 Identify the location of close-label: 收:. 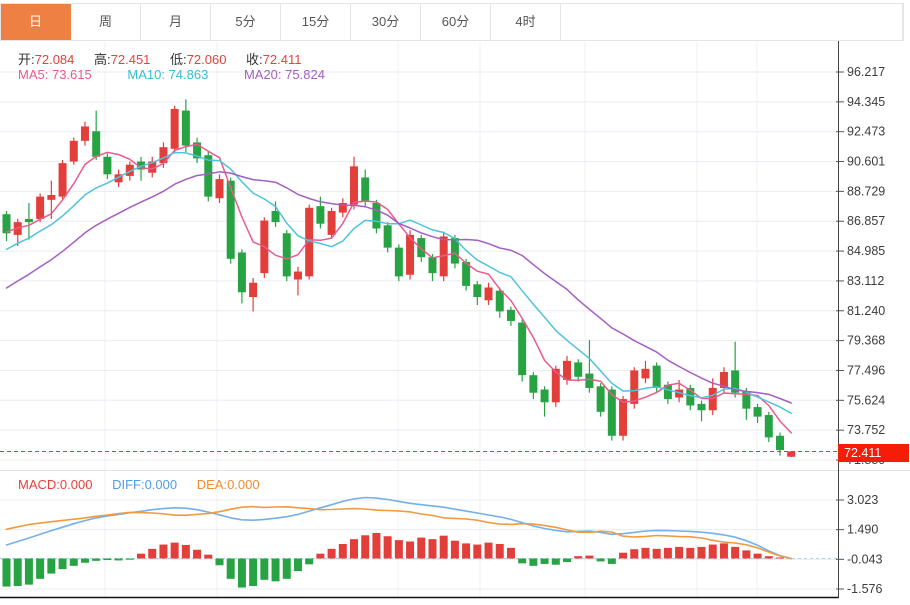
(254, 59).